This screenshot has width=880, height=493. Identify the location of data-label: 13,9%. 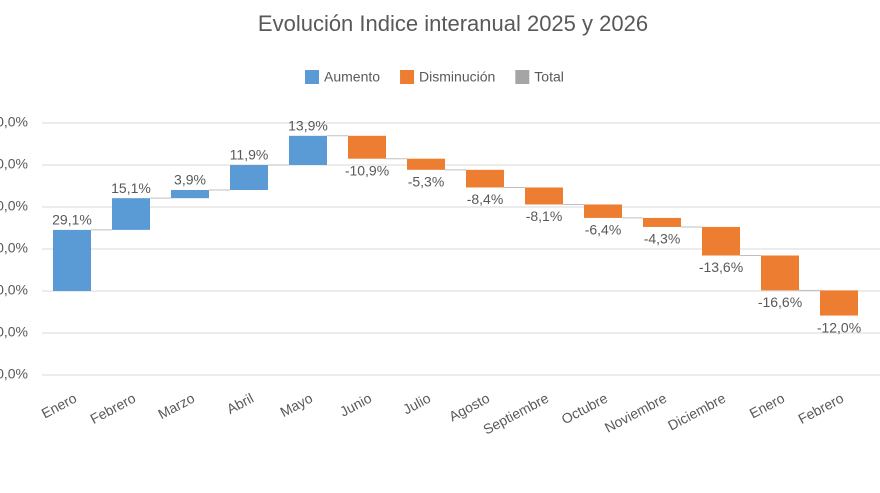
(308, 126).